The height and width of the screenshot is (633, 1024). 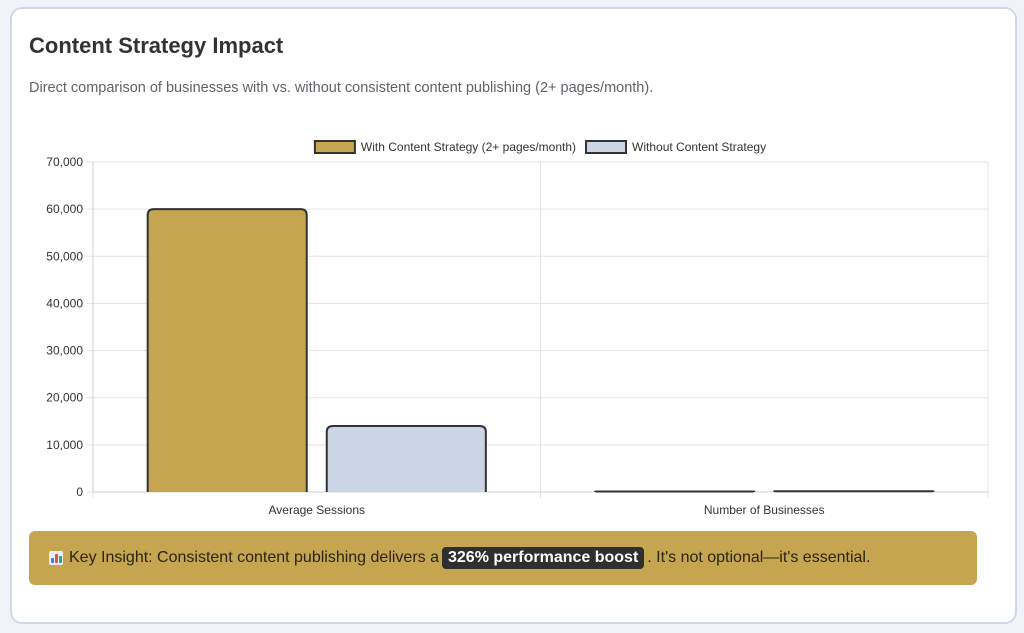 I want to click on y-tick-label: 20,000, so click(x=64, y=398).